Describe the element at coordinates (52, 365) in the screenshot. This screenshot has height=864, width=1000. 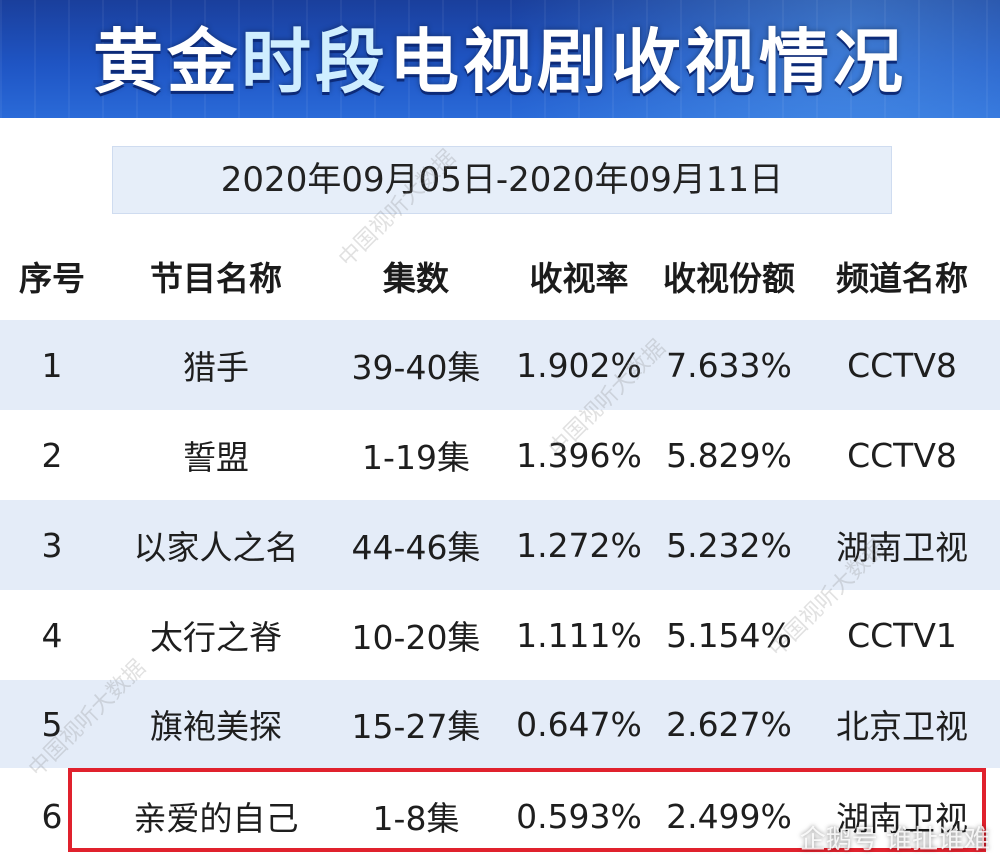
I see `cell-index: 1` at that location.